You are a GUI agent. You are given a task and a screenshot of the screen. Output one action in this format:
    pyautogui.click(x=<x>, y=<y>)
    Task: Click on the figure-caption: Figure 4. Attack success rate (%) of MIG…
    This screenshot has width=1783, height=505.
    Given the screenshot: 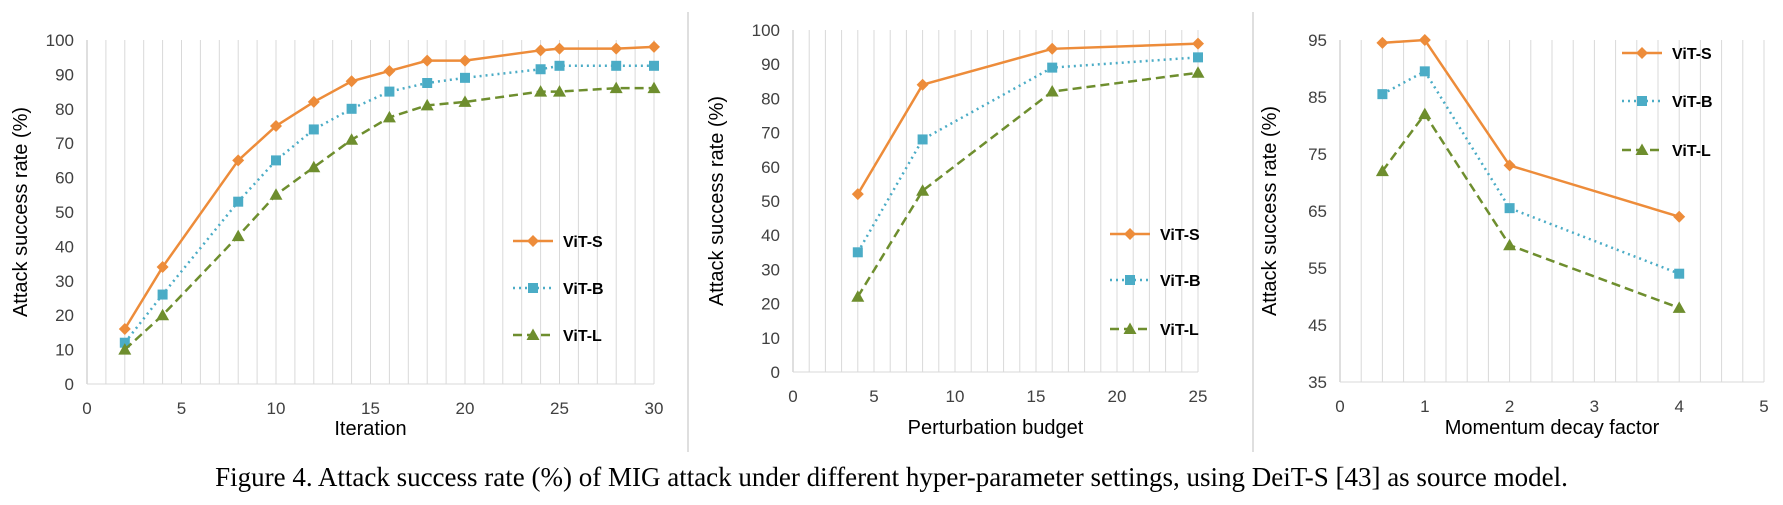 What is the action you would take?
    pyautogui.click(x=891, y=477)
    